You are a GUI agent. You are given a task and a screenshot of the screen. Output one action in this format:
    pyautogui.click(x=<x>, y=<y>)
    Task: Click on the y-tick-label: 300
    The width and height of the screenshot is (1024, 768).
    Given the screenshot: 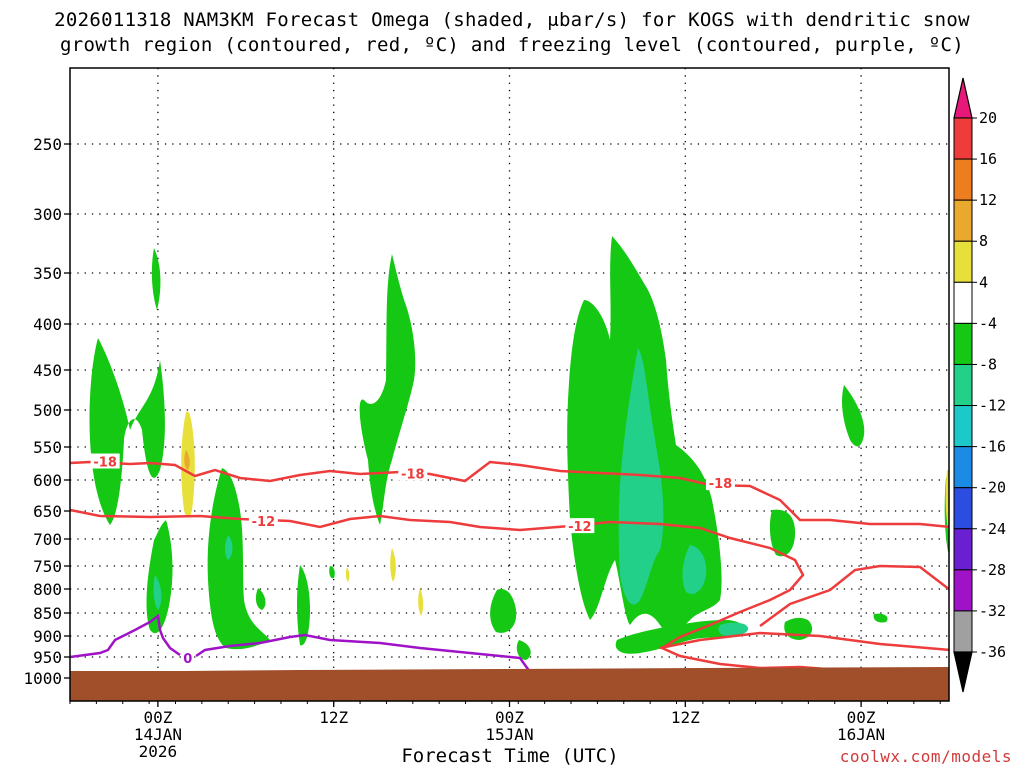 What is the action you would take?
    pyautogui.click(x=47, y=214)
    